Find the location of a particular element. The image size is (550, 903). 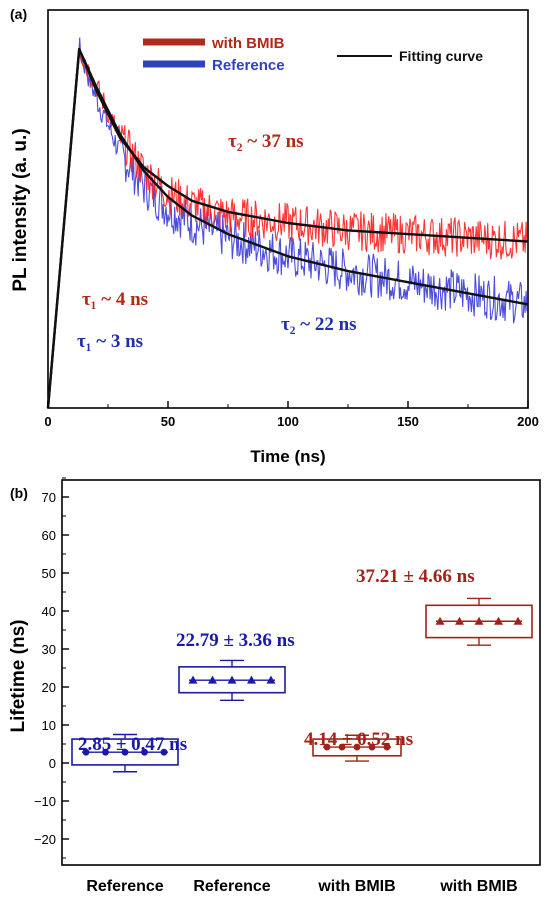

y-tick-label: 50 is located at coordinates (49, 573).